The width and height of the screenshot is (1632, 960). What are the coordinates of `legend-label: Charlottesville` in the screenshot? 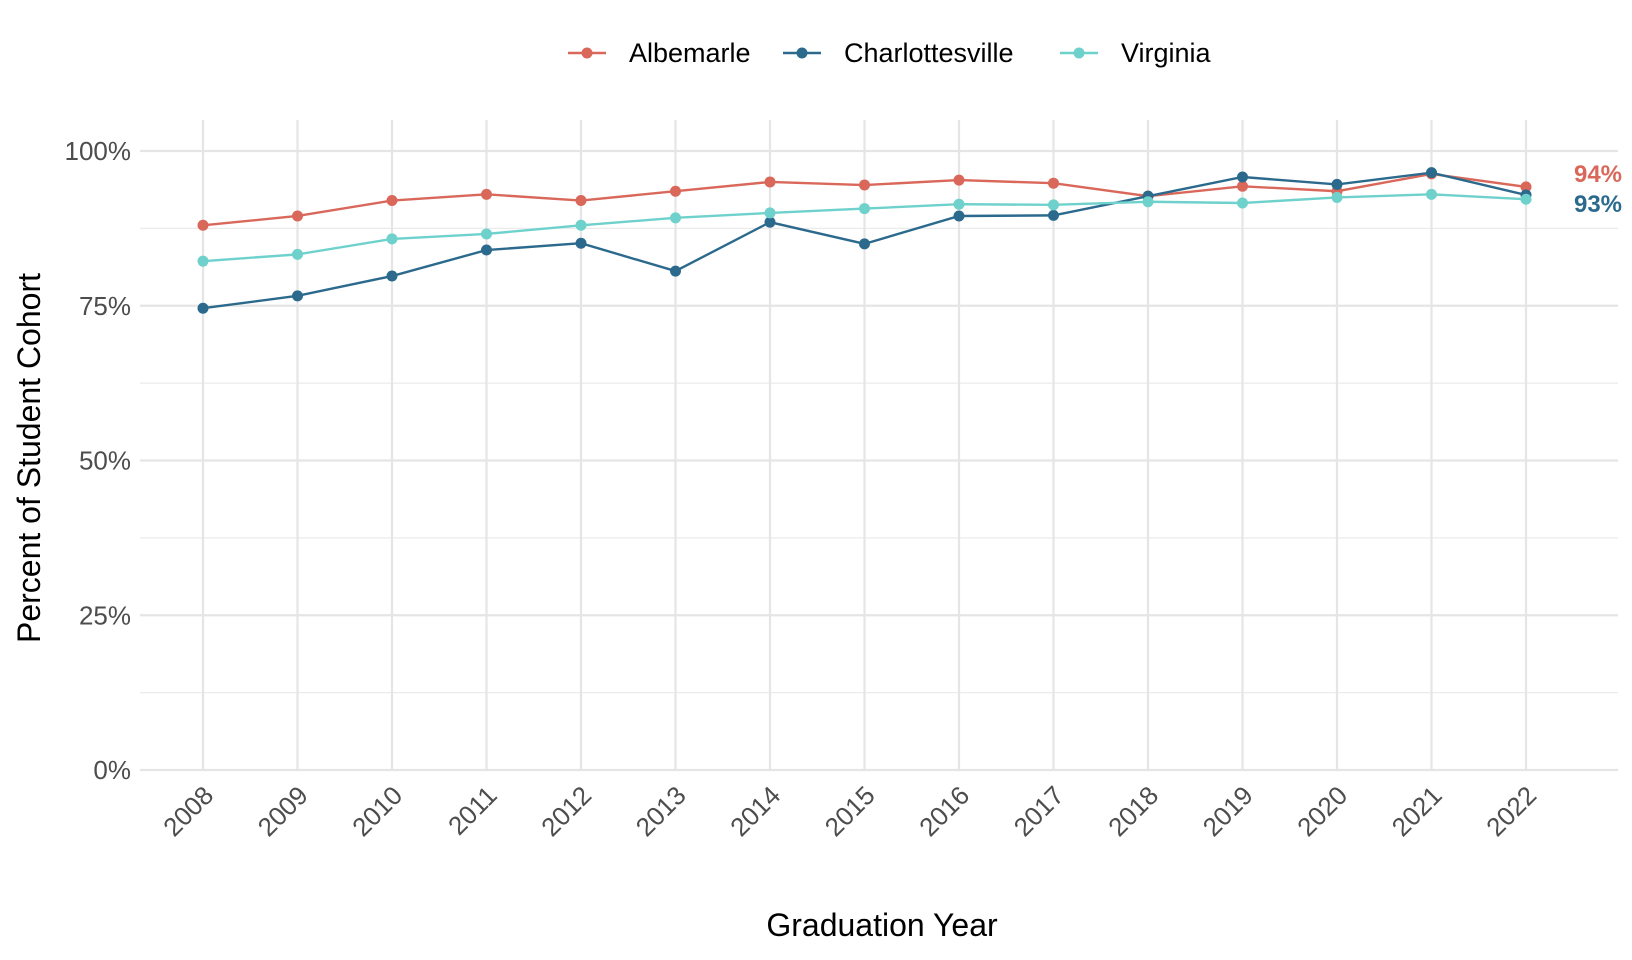 It's located at (929, 53).